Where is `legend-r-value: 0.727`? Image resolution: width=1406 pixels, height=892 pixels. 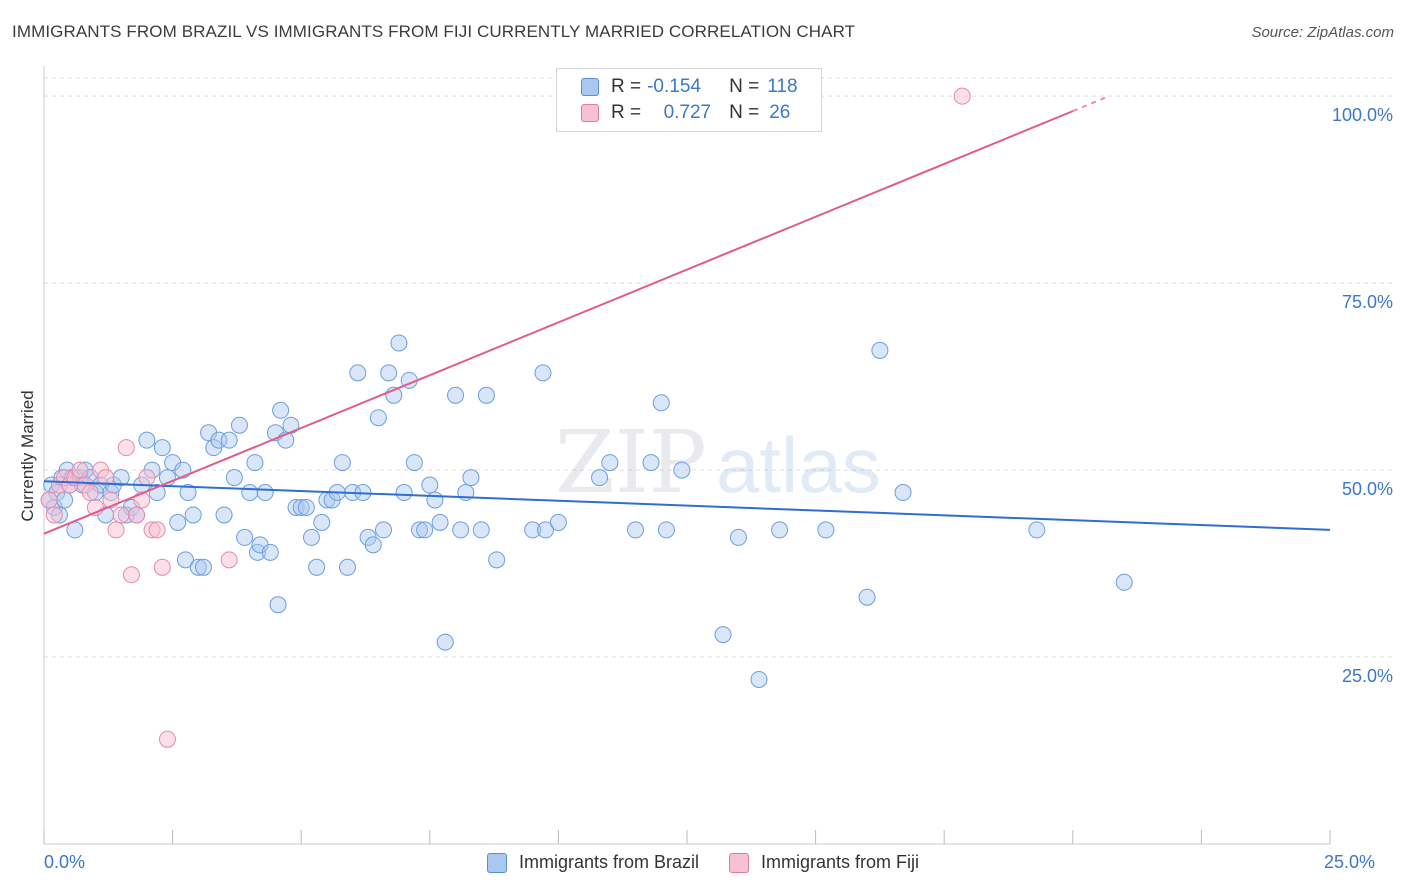 legend-r-value: 0.727 is located at coordinates (687, 112).